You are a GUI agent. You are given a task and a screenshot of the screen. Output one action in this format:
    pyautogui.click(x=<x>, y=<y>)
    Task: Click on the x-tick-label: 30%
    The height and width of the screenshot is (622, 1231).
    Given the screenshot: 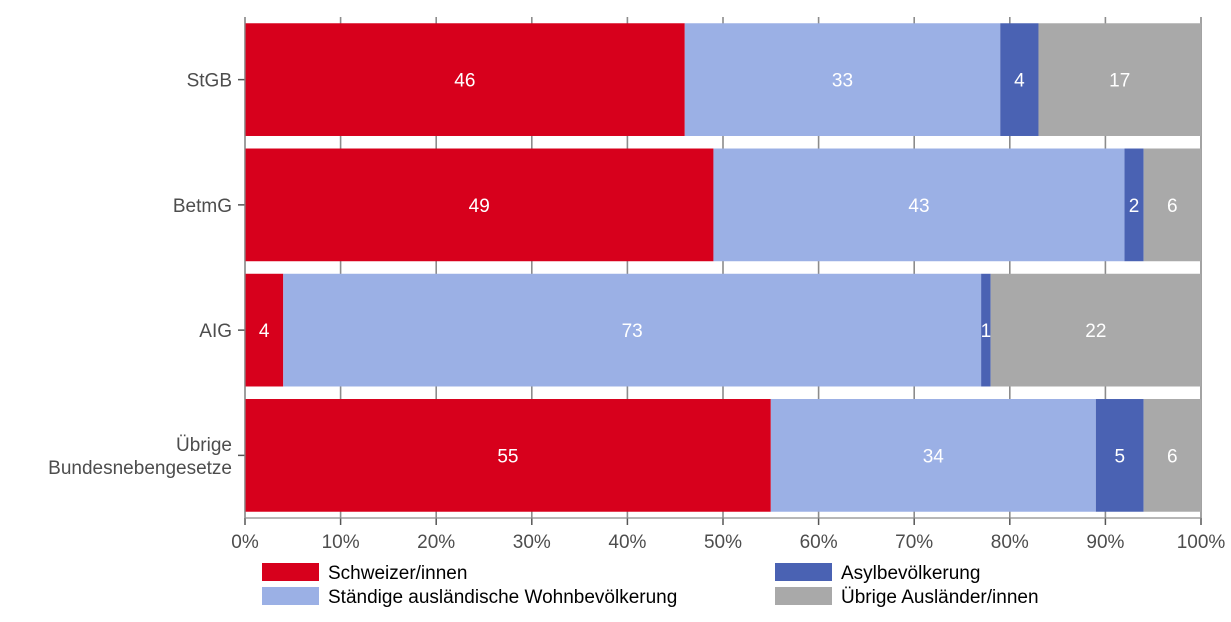 What is the action you would take?
    pyautogui.click(x=532, y=542)
    